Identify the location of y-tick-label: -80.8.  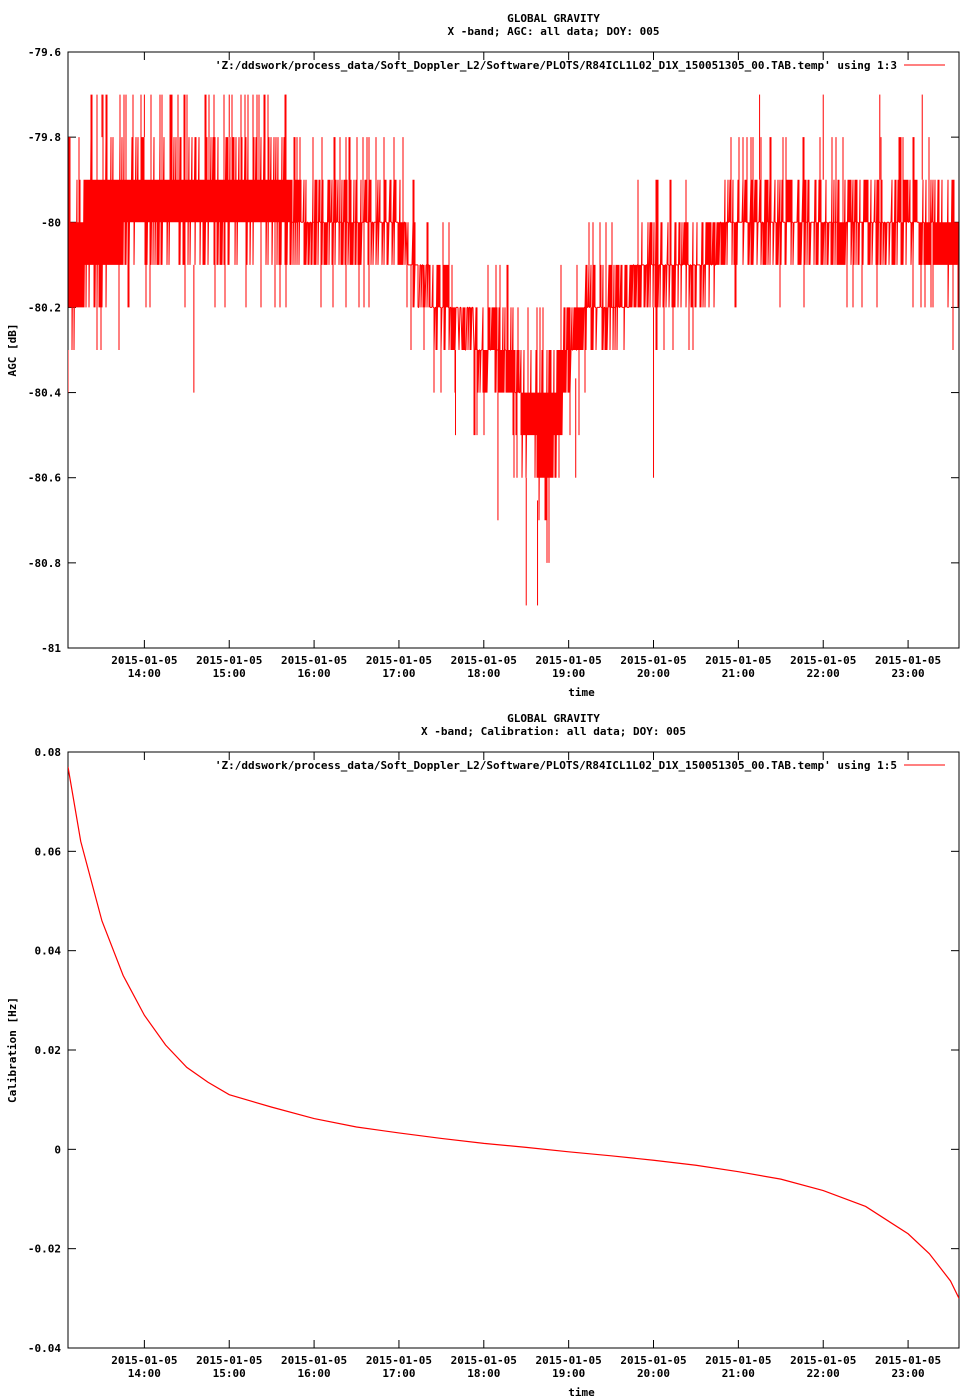
(44, 563).